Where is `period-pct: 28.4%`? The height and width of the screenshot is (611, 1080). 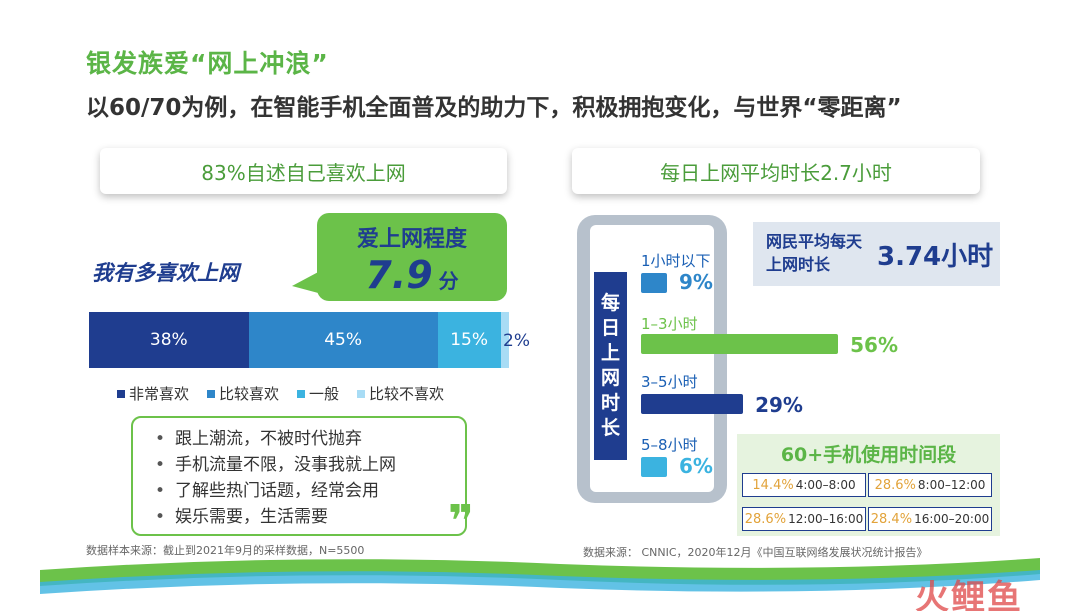 period-pct: 28.4% is located at coordinates (891, 519).